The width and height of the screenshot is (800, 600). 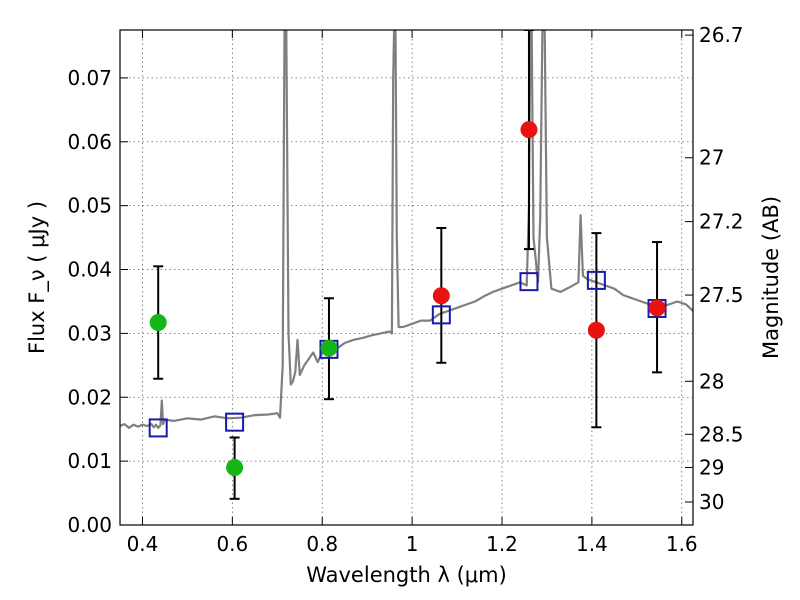 What do you see at coordinates (89, 333) in the screenshot?
I see `y-tick-label: 0.03` at bounding box center [89, 333].